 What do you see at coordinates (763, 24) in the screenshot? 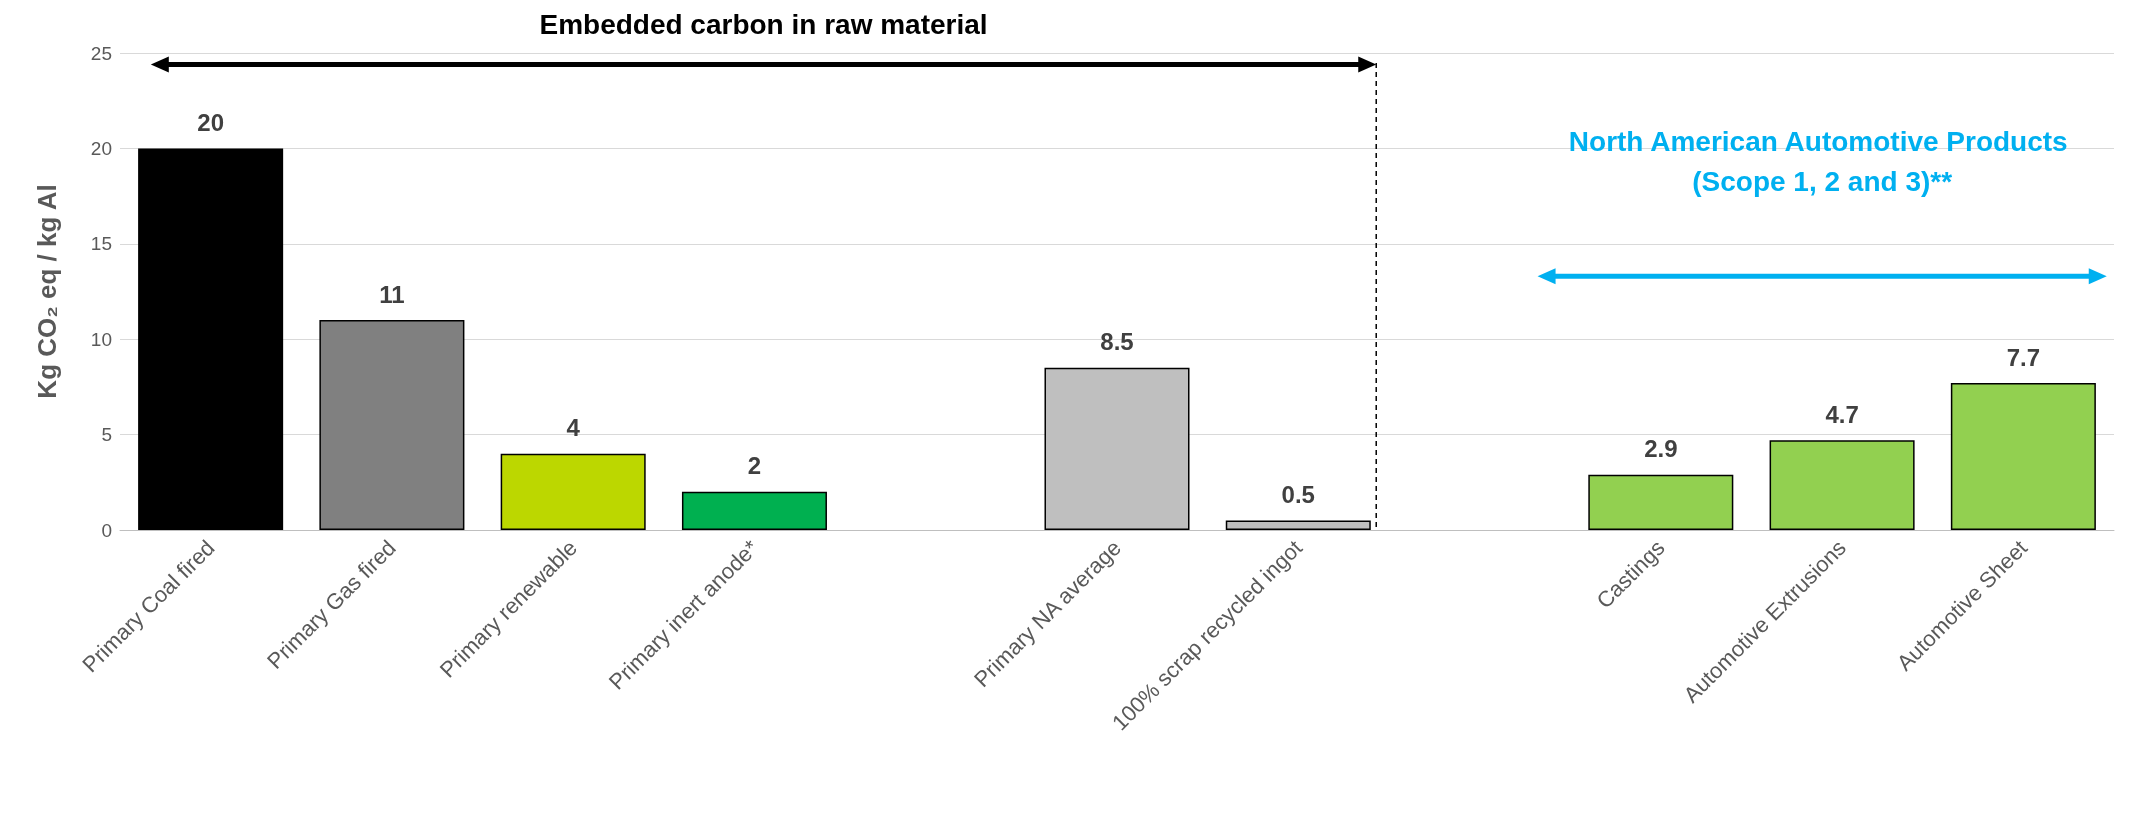
I see `text: Embedded carbon in raw material` at bounding box center [763, 24].